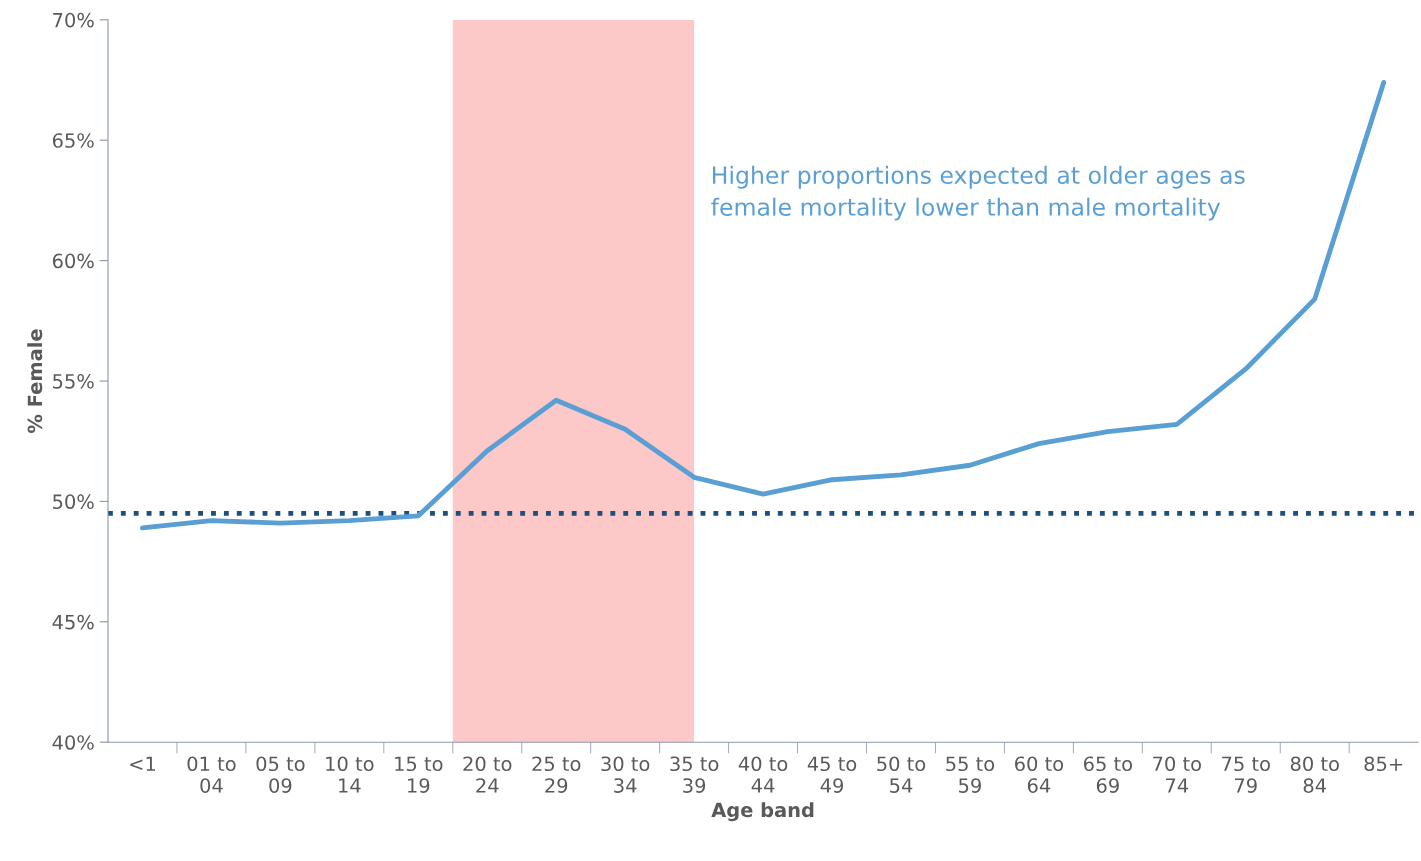 The height and width of the screenshot is (861, 1421). What do you see at coordinates (901, 774) in the screenshot?
I see `x-tick-label: 50 to 54` at bounding box center [901, 774].